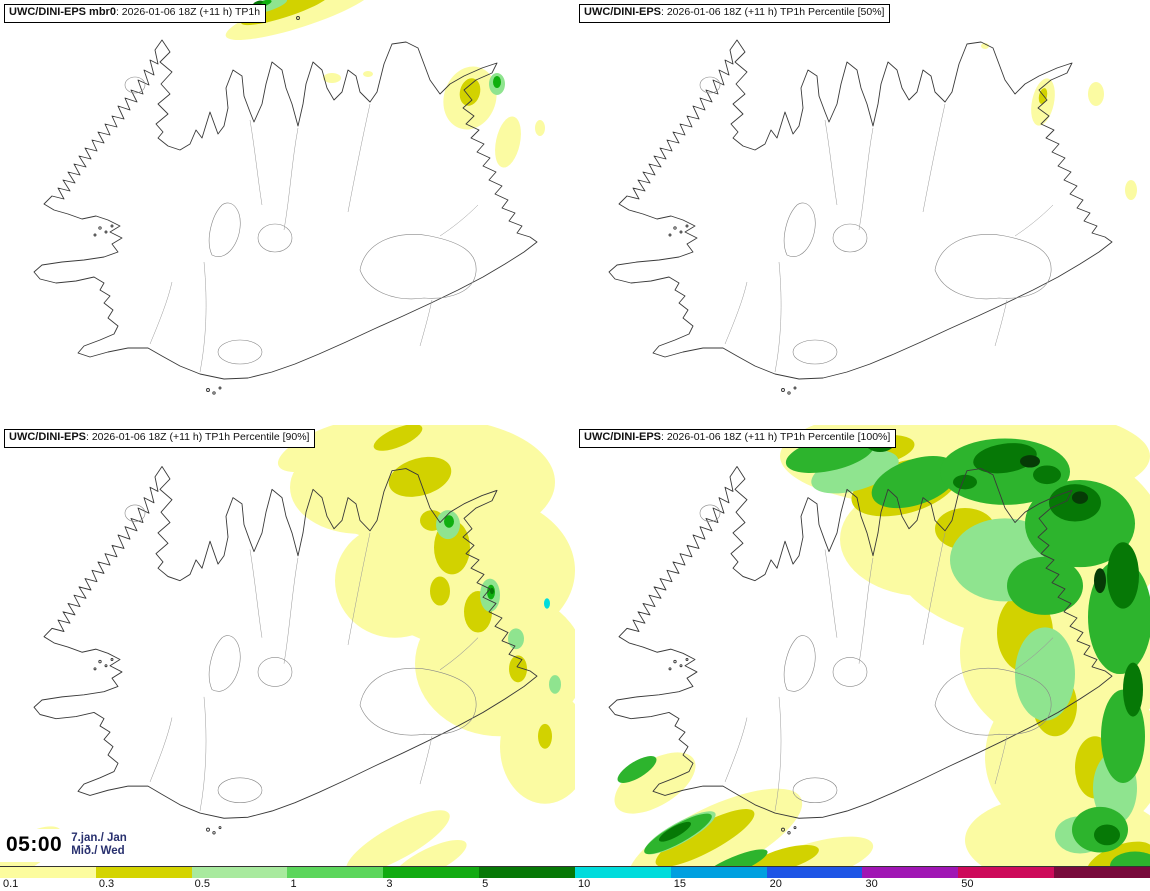 Image resolution: width=1150 pixels, height=891 pixels. Describe the element at coordinates (871, 884) in the screenshot. I see `legend-tick-label: 30` at that location.